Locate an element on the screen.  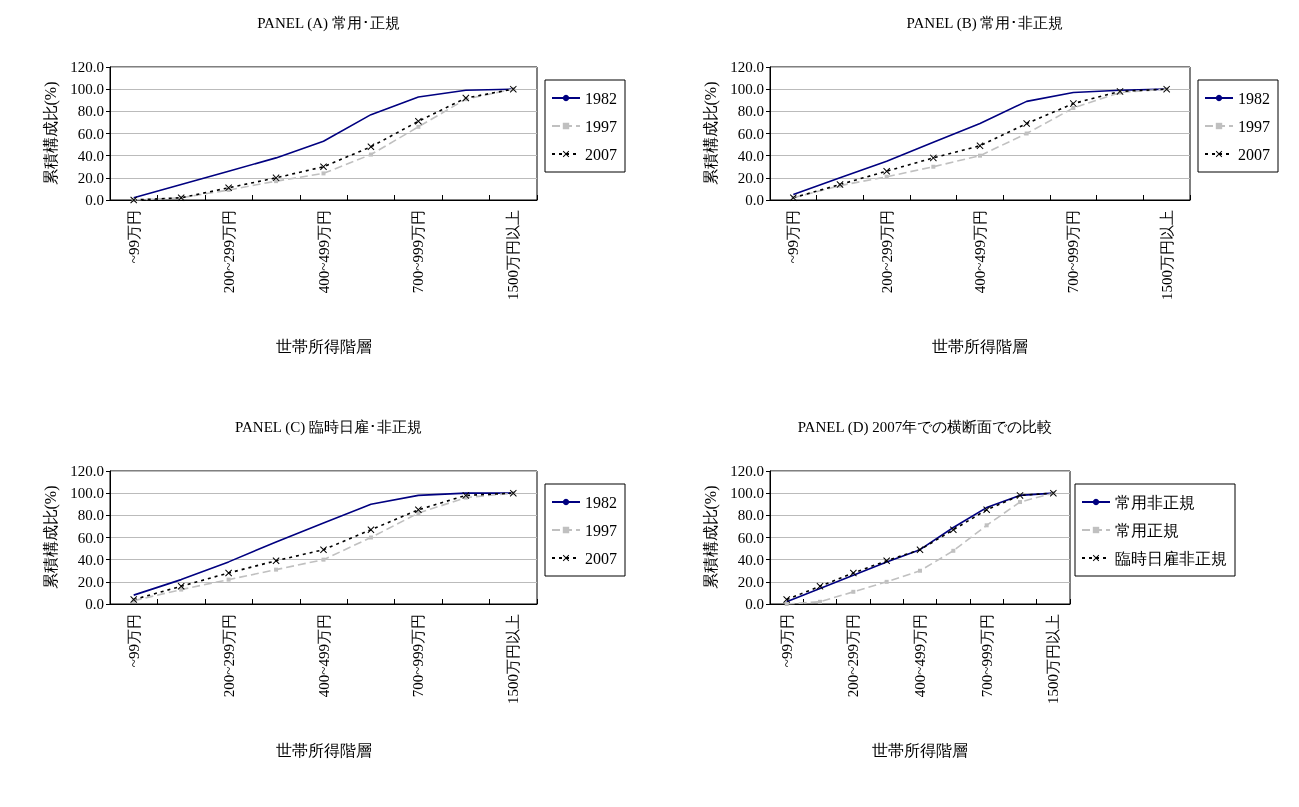
legend-label: 常用非正規 is located at coordinates (1155, 502).